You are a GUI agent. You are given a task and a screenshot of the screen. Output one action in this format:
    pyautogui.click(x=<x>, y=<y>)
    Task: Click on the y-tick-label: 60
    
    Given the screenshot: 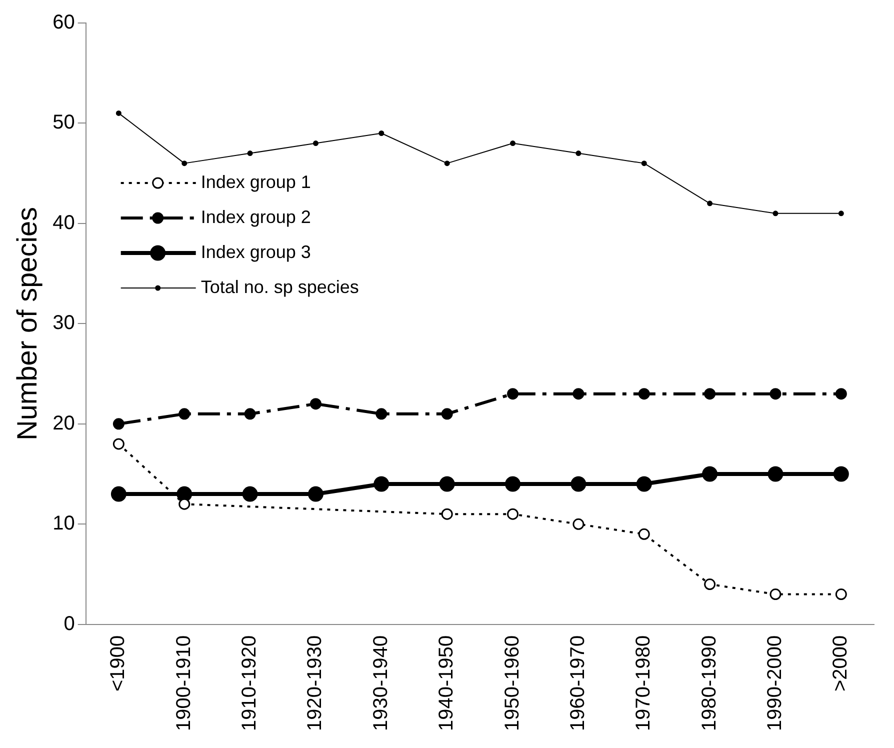 What is the action you would take?
    pyautogui.click(x=63, y=23)
    